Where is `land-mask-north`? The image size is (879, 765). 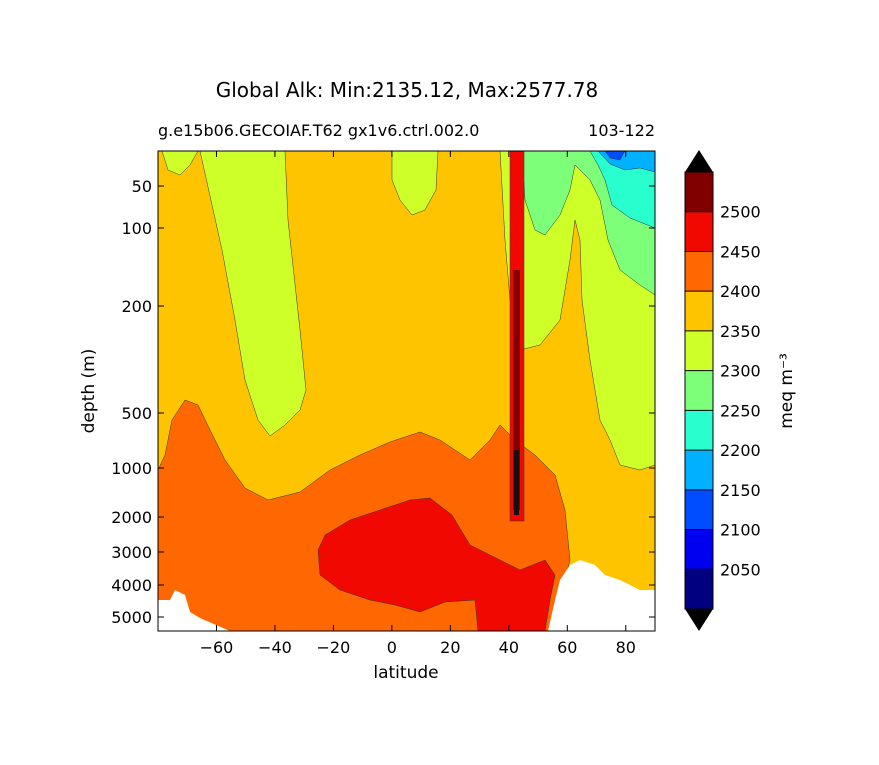
land-mask-north is located at coordinates (601, 595).